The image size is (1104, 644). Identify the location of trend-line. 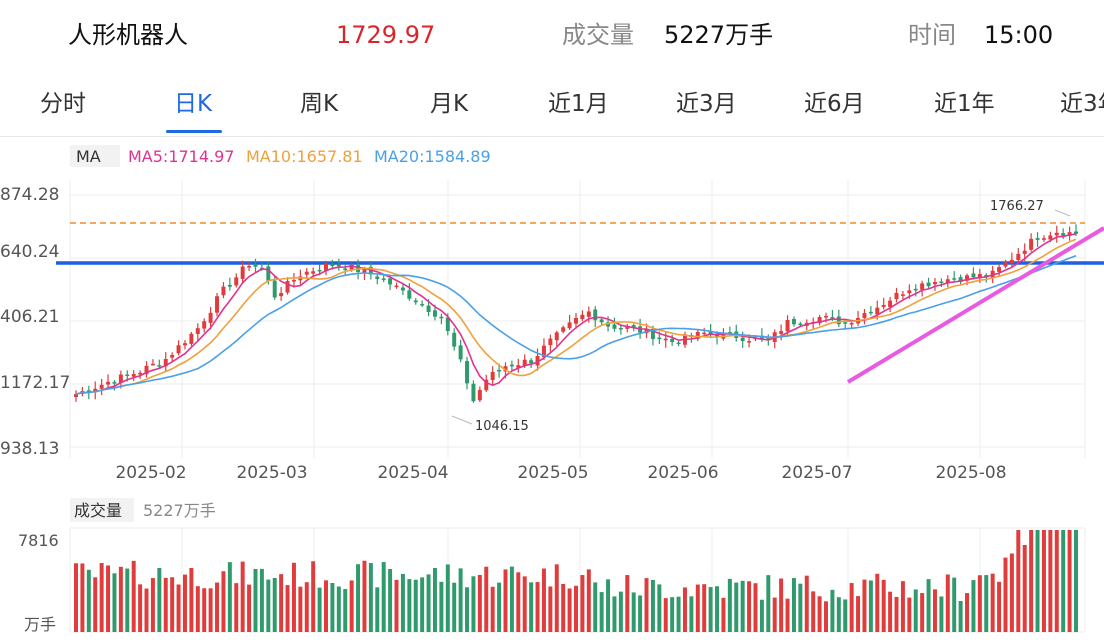
(975, 305).